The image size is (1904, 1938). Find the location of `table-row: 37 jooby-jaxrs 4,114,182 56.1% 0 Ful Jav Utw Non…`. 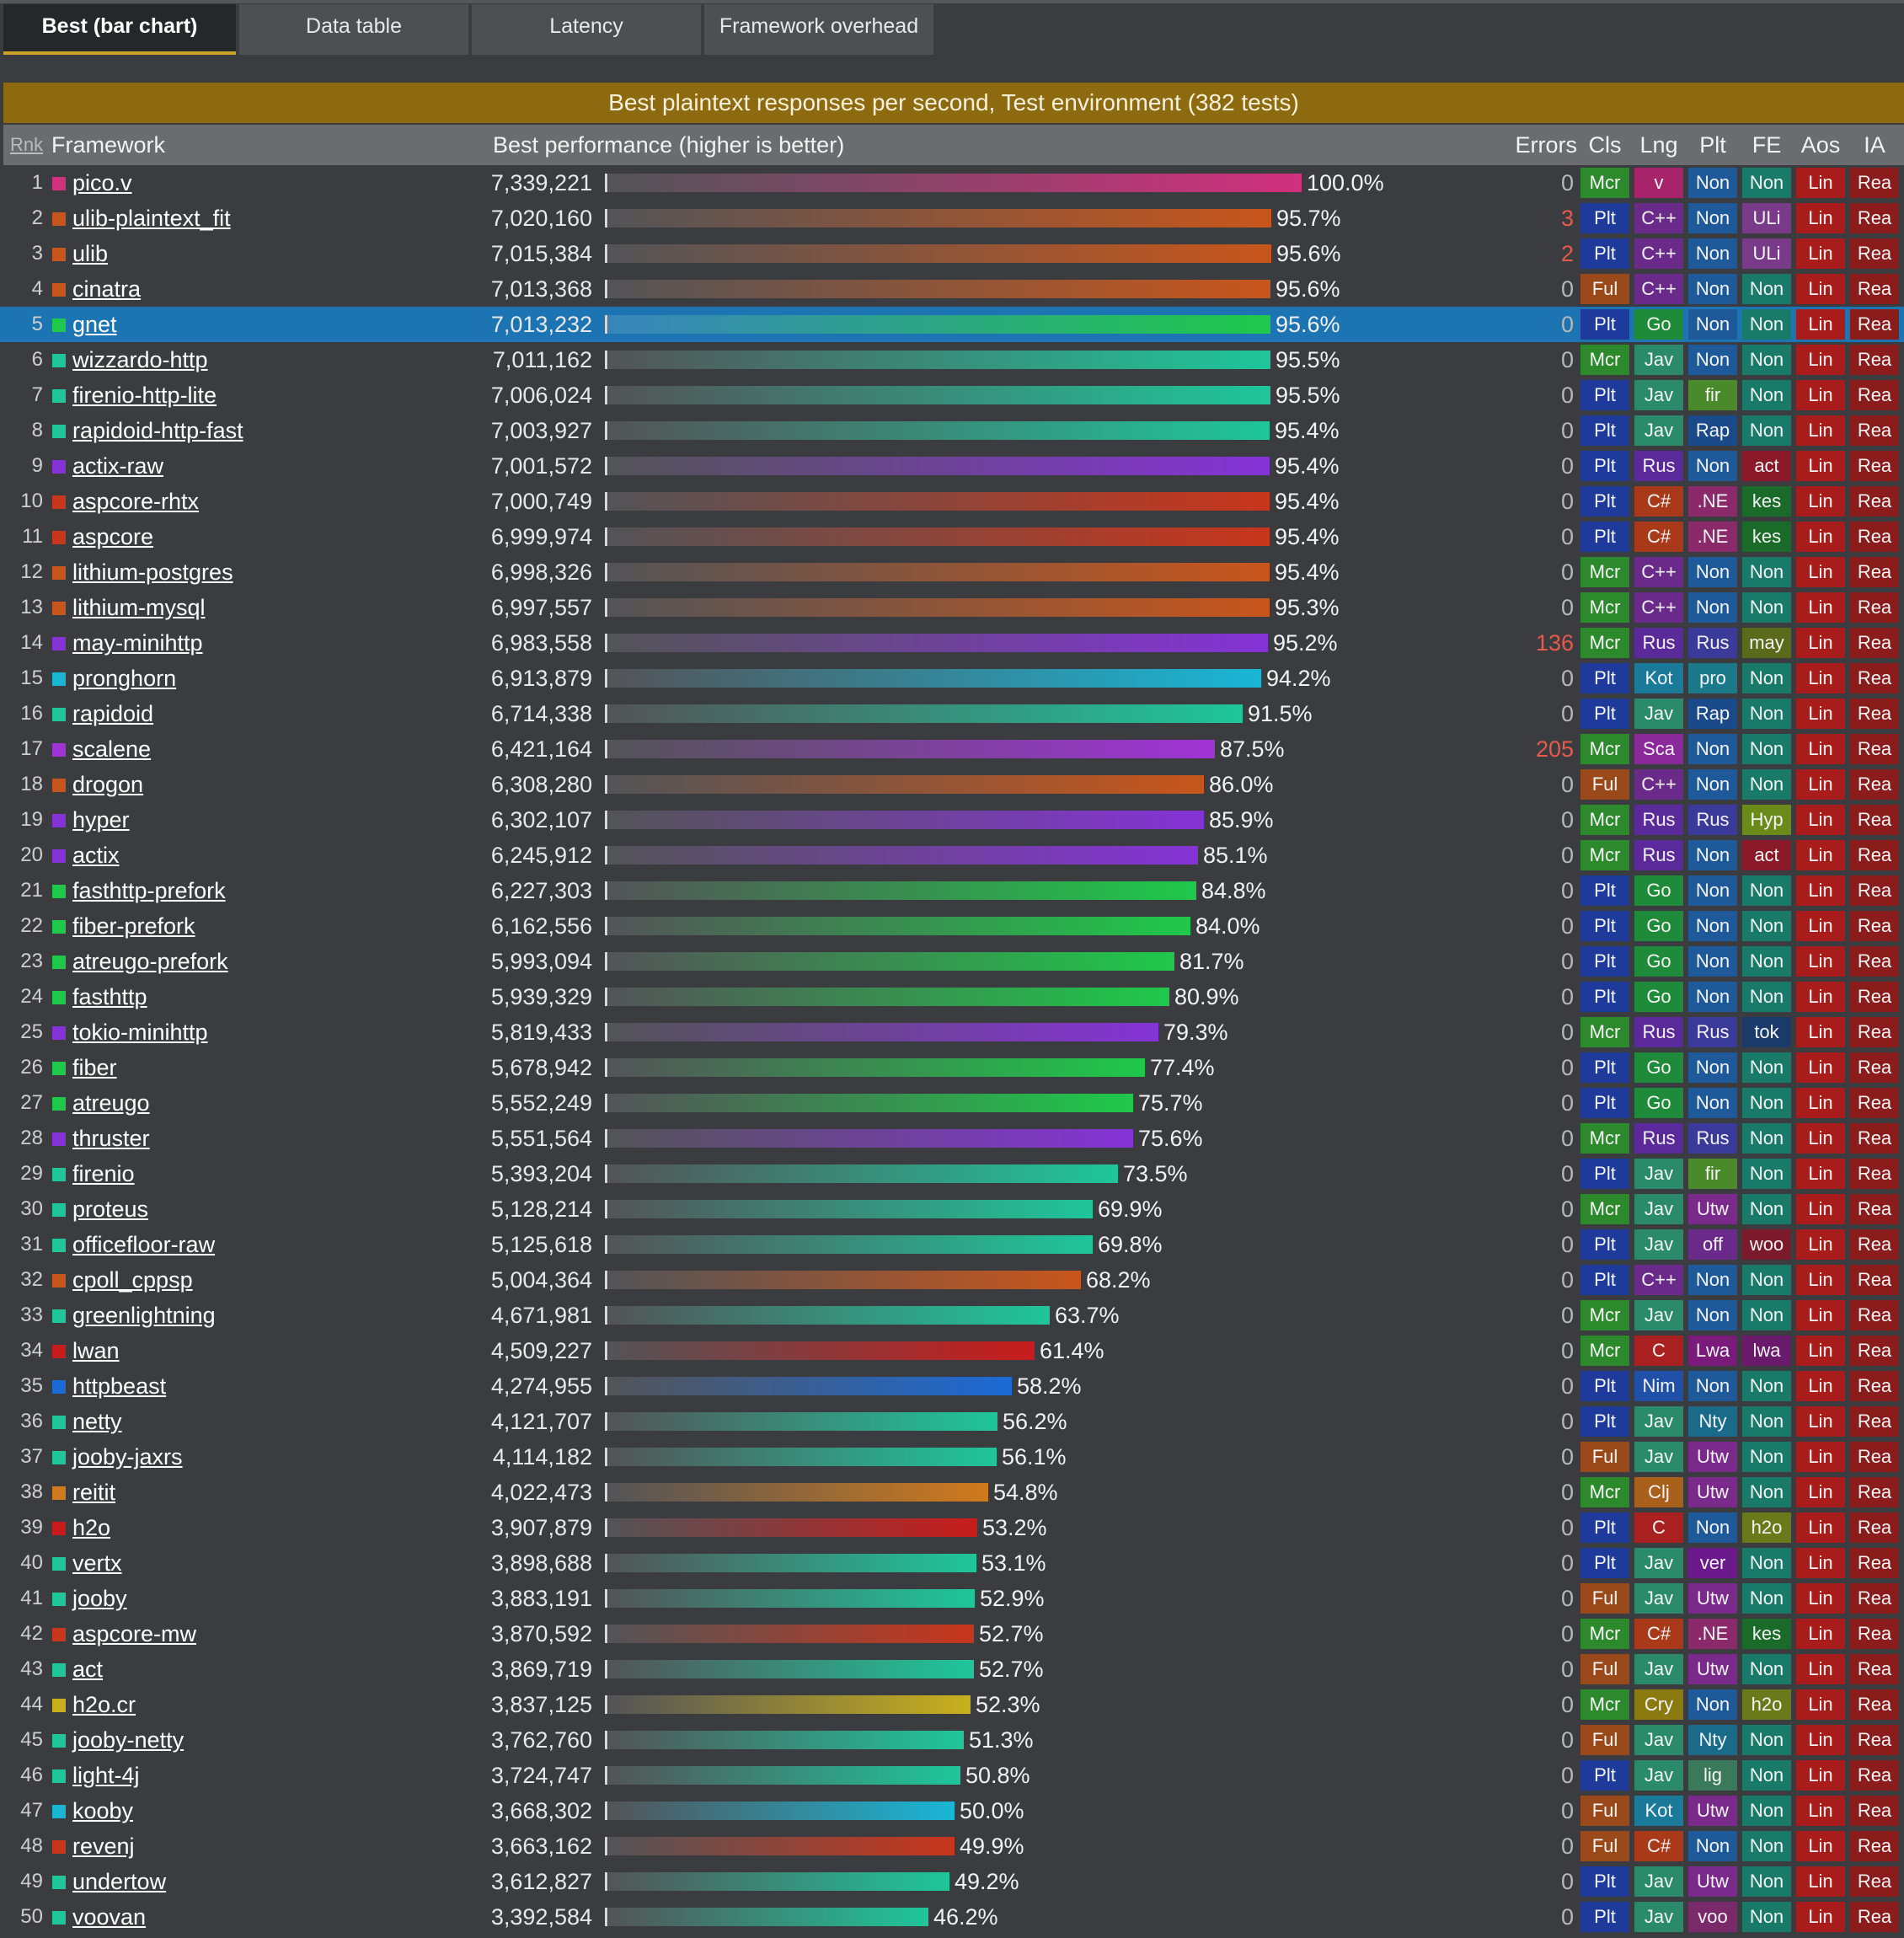

table-row: 37 jooby-jaxrs 4,114,182 56.1% 0 Ful Jav Utw Non… is located at coordinates (952, 1457).